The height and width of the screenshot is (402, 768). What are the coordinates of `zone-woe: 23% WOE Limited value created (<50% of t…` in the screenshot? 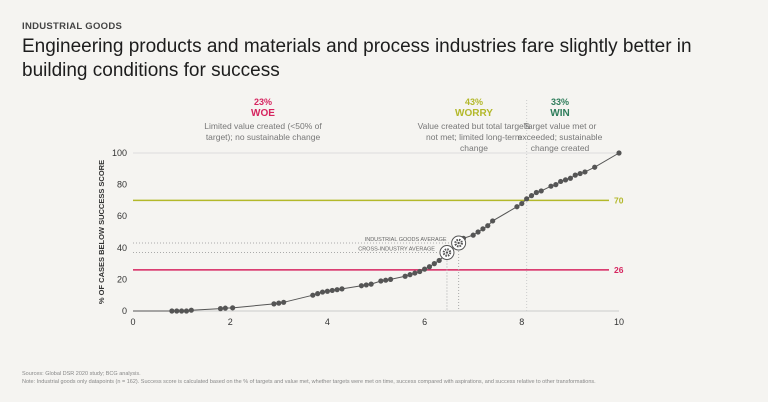 It's located at (263, 120).